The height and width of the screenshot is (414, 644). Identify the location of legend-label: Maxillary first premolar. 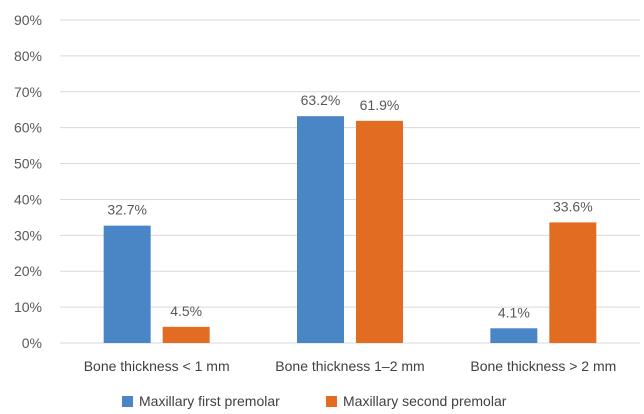
(209, 401).